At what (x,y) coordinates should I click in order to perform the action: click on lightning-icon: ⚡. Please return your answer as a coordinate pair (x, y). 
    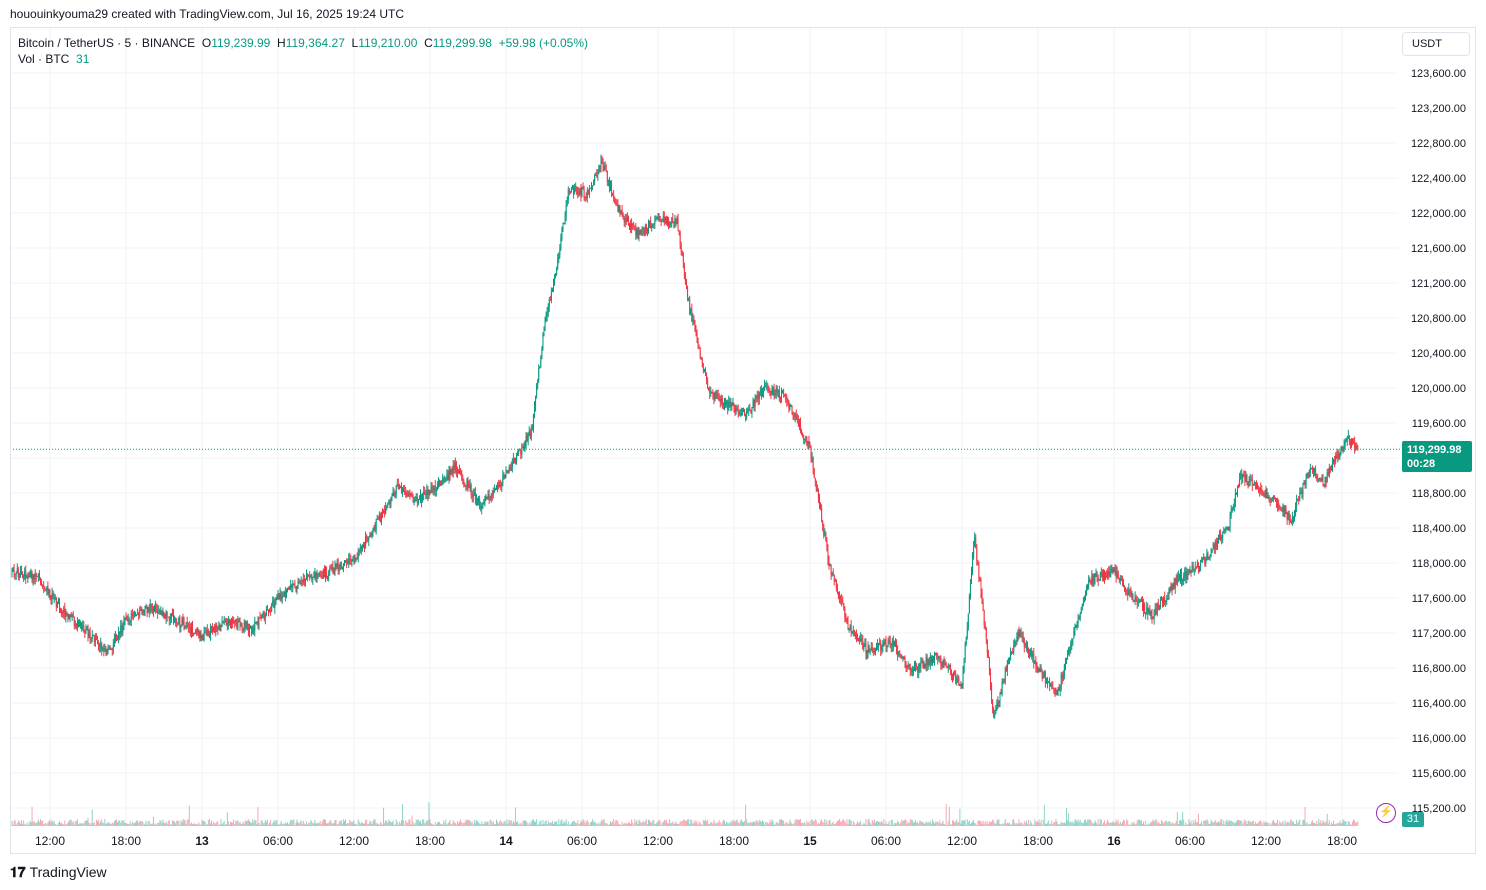
    Looking at the image, I should click on (1386, 813).